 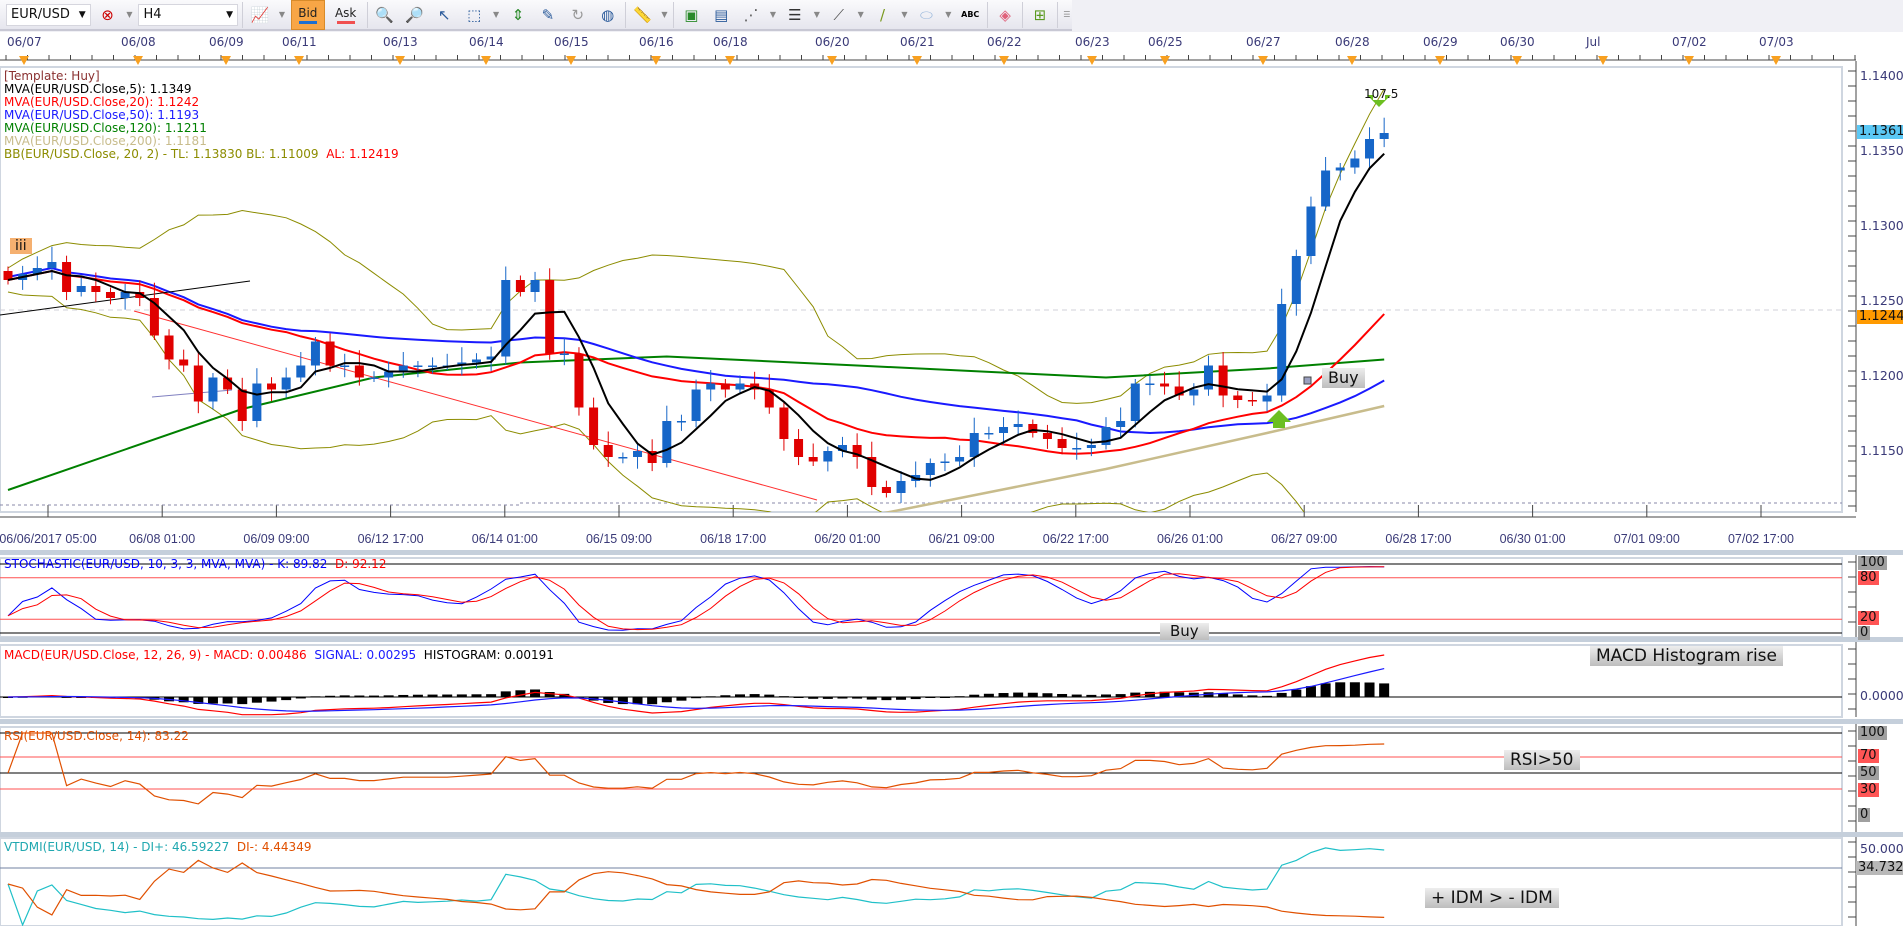 What do you see at coordinates (608, 14) in the screenshot?
I see `globe-icon: ◍` at bounding box center [608, 14].